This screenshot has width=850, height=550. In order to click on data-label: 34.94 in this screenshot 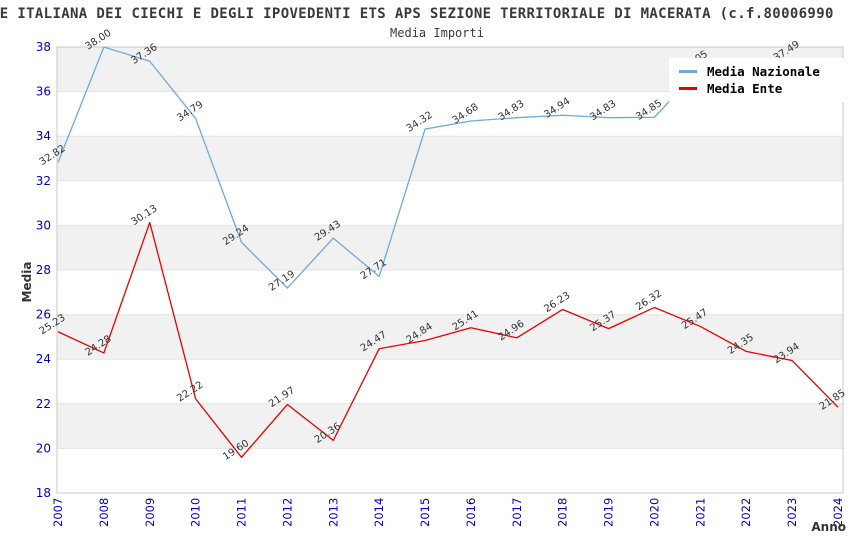, I will do `click(557, 108)`.